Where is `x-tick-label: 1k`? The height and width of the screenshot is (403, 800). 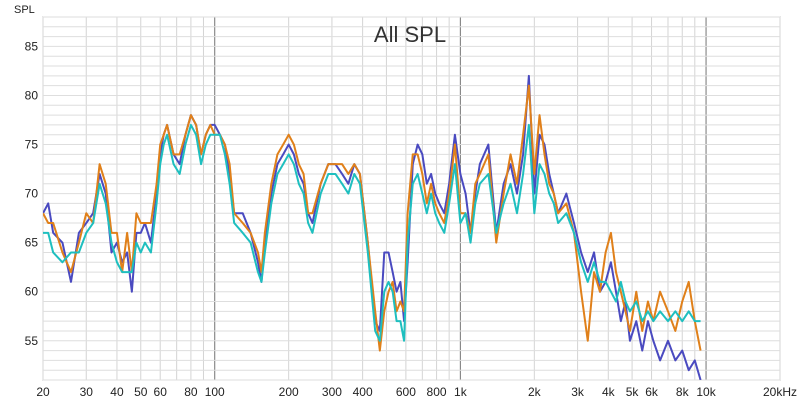 x-tick-label: 1k is located at coordinates (461, 392).